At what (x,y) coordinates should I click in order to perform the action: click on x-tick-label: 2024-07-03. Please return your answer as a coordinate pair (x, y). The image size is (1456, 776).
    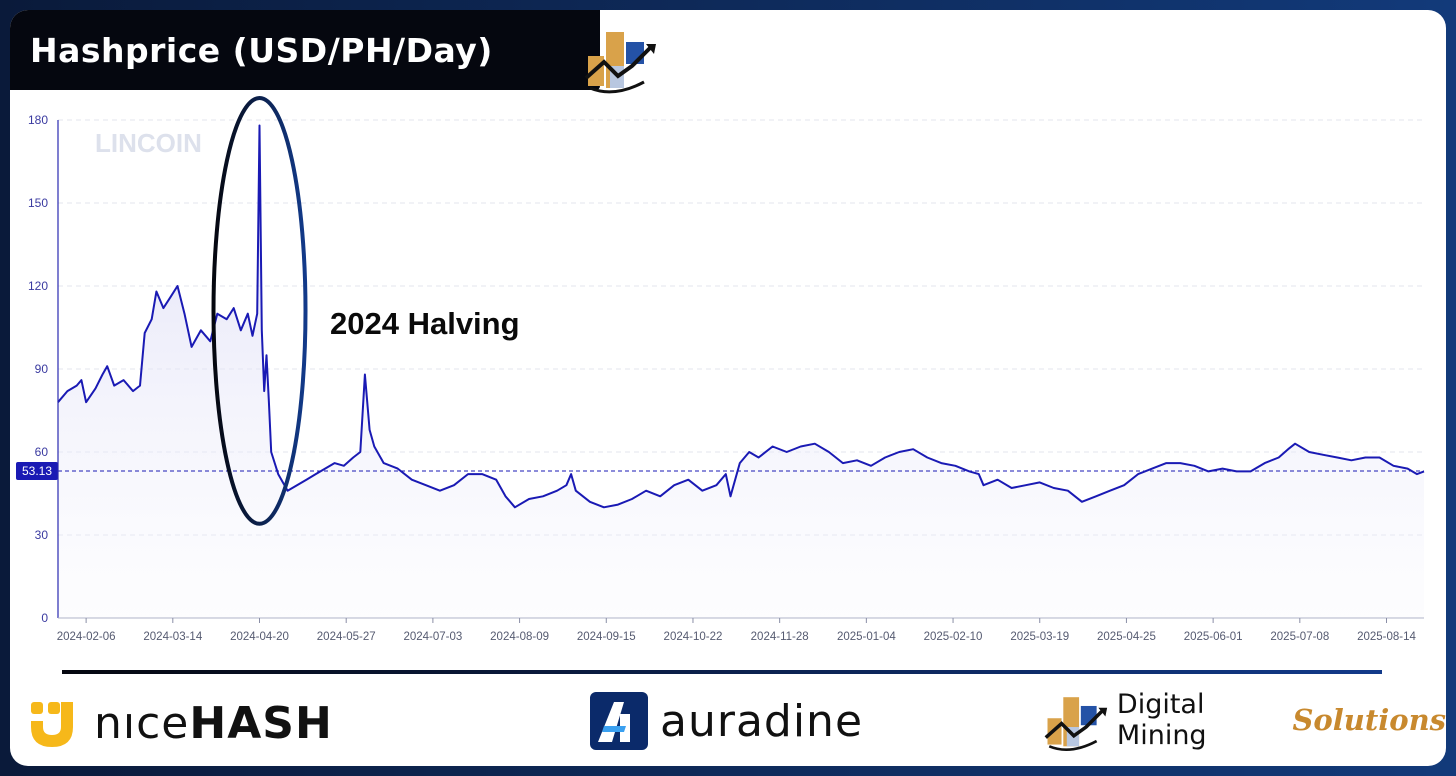
    Looking at the image, I should click on (432, 637).